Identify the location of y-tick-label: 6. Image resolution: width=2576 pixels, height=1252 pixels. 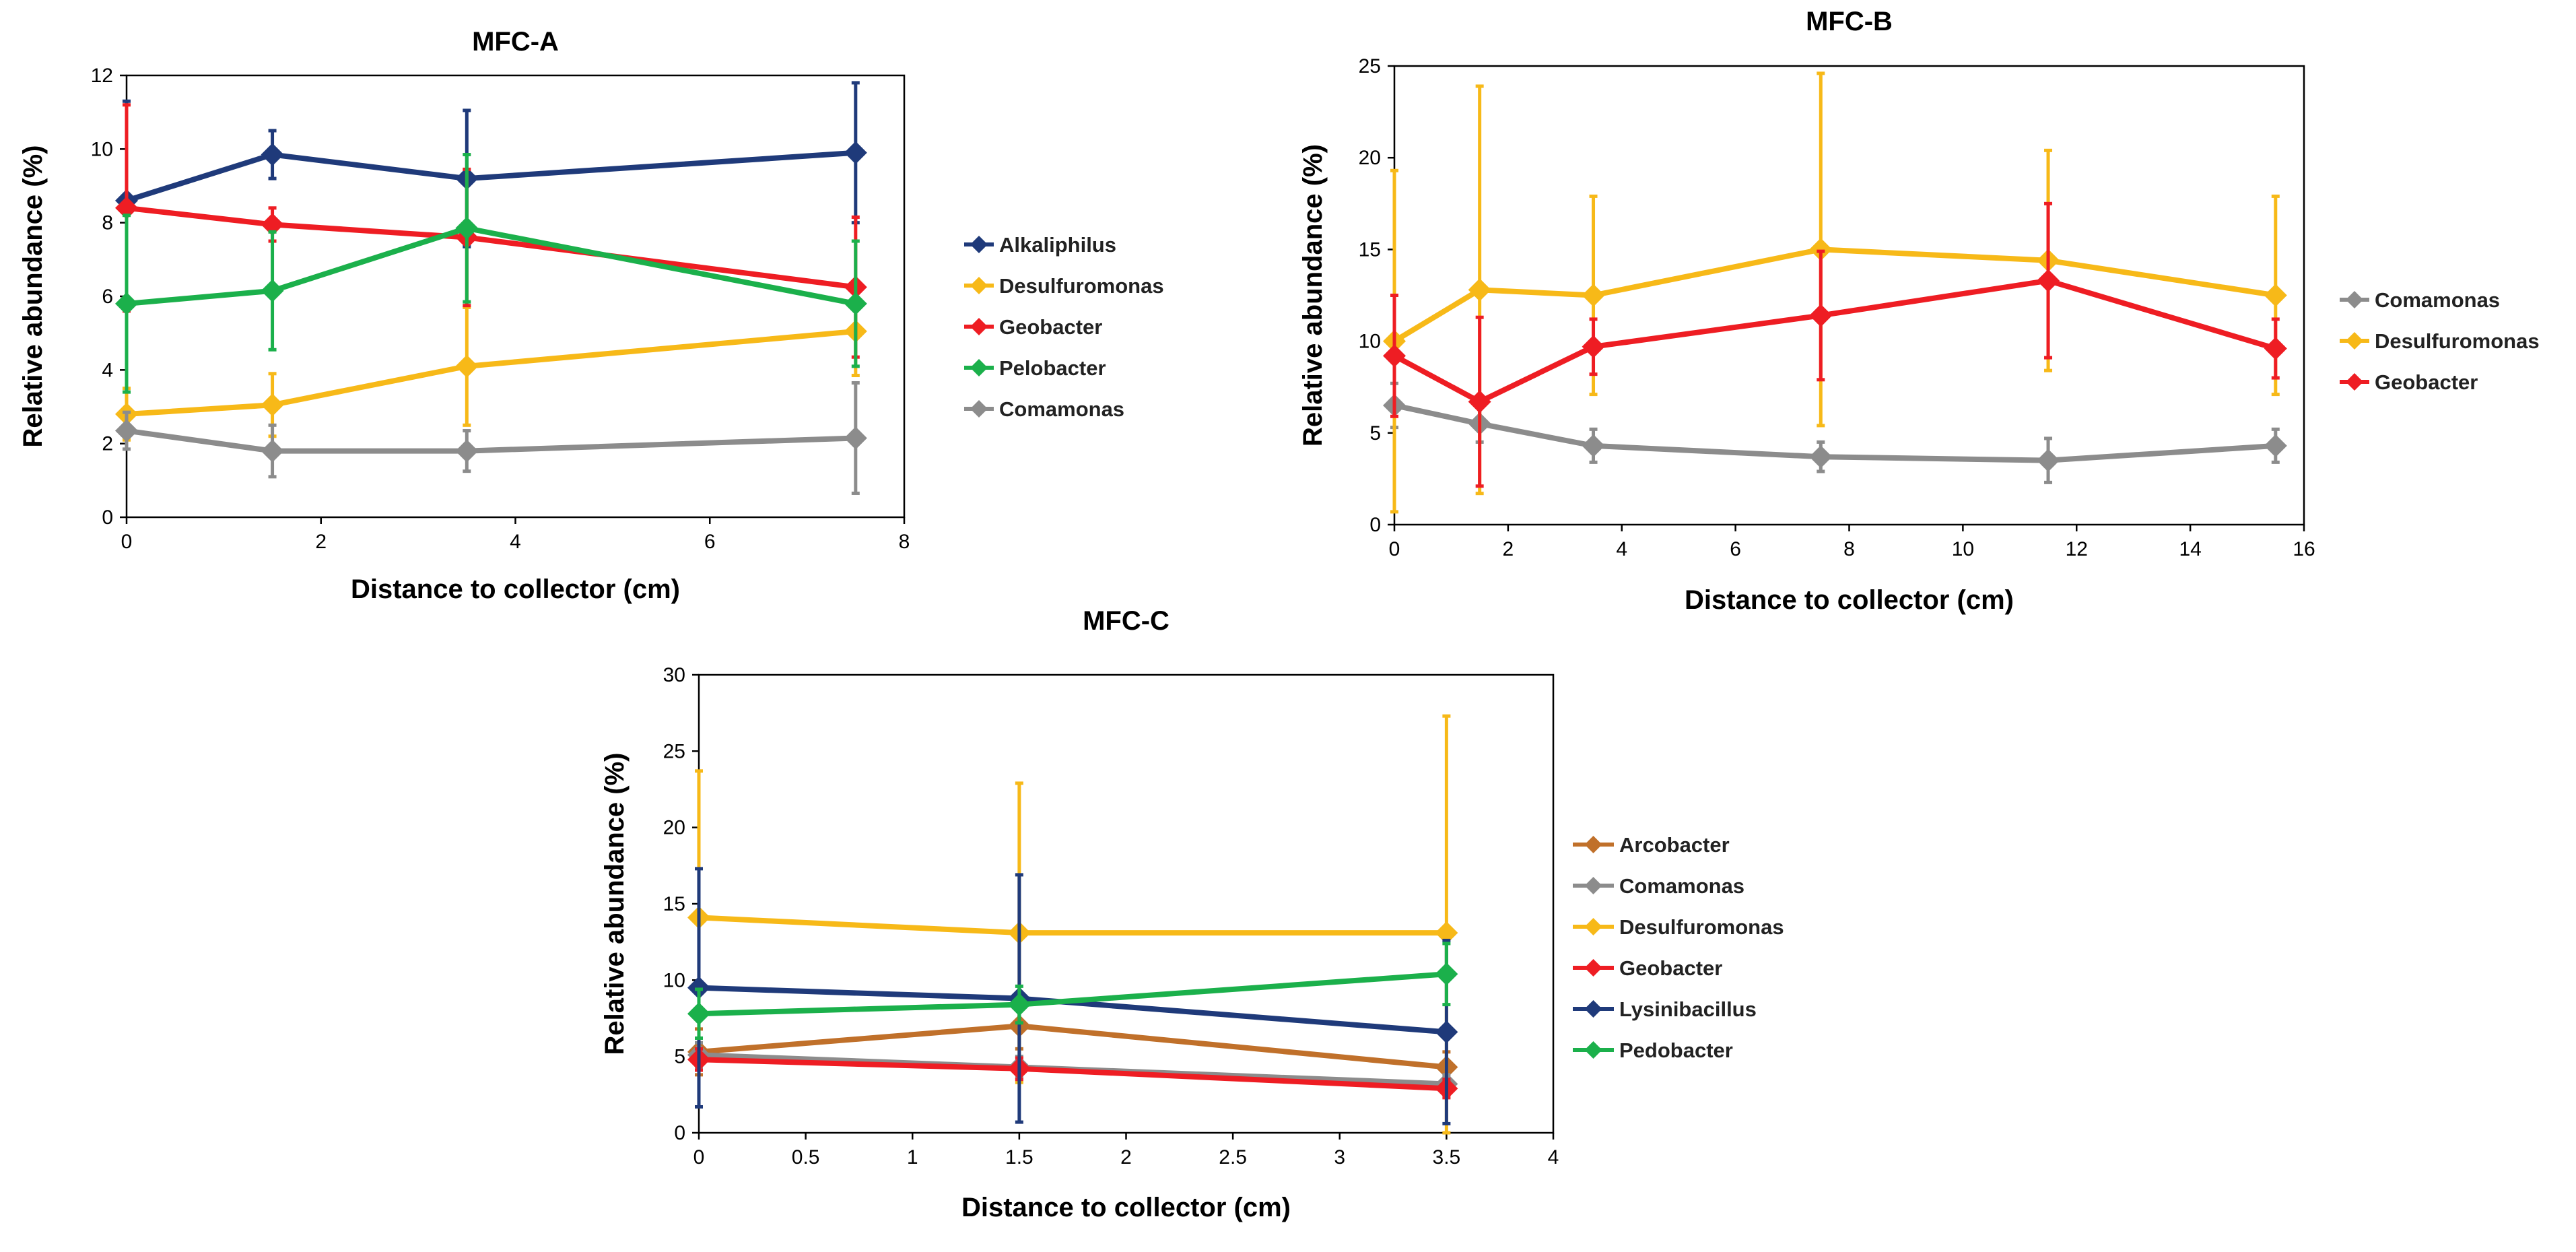
(108, 297).